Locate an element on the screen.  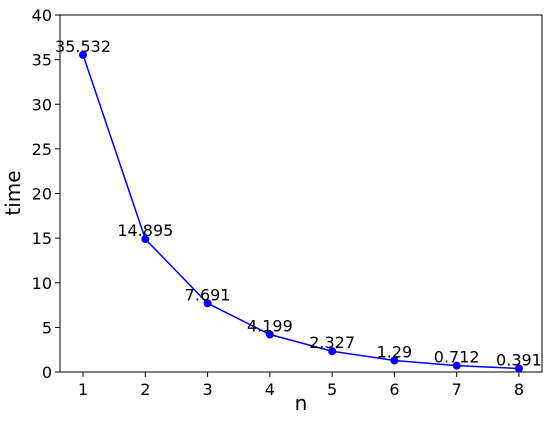
x-tick-label: 7 is located at coordinates (457, 389).